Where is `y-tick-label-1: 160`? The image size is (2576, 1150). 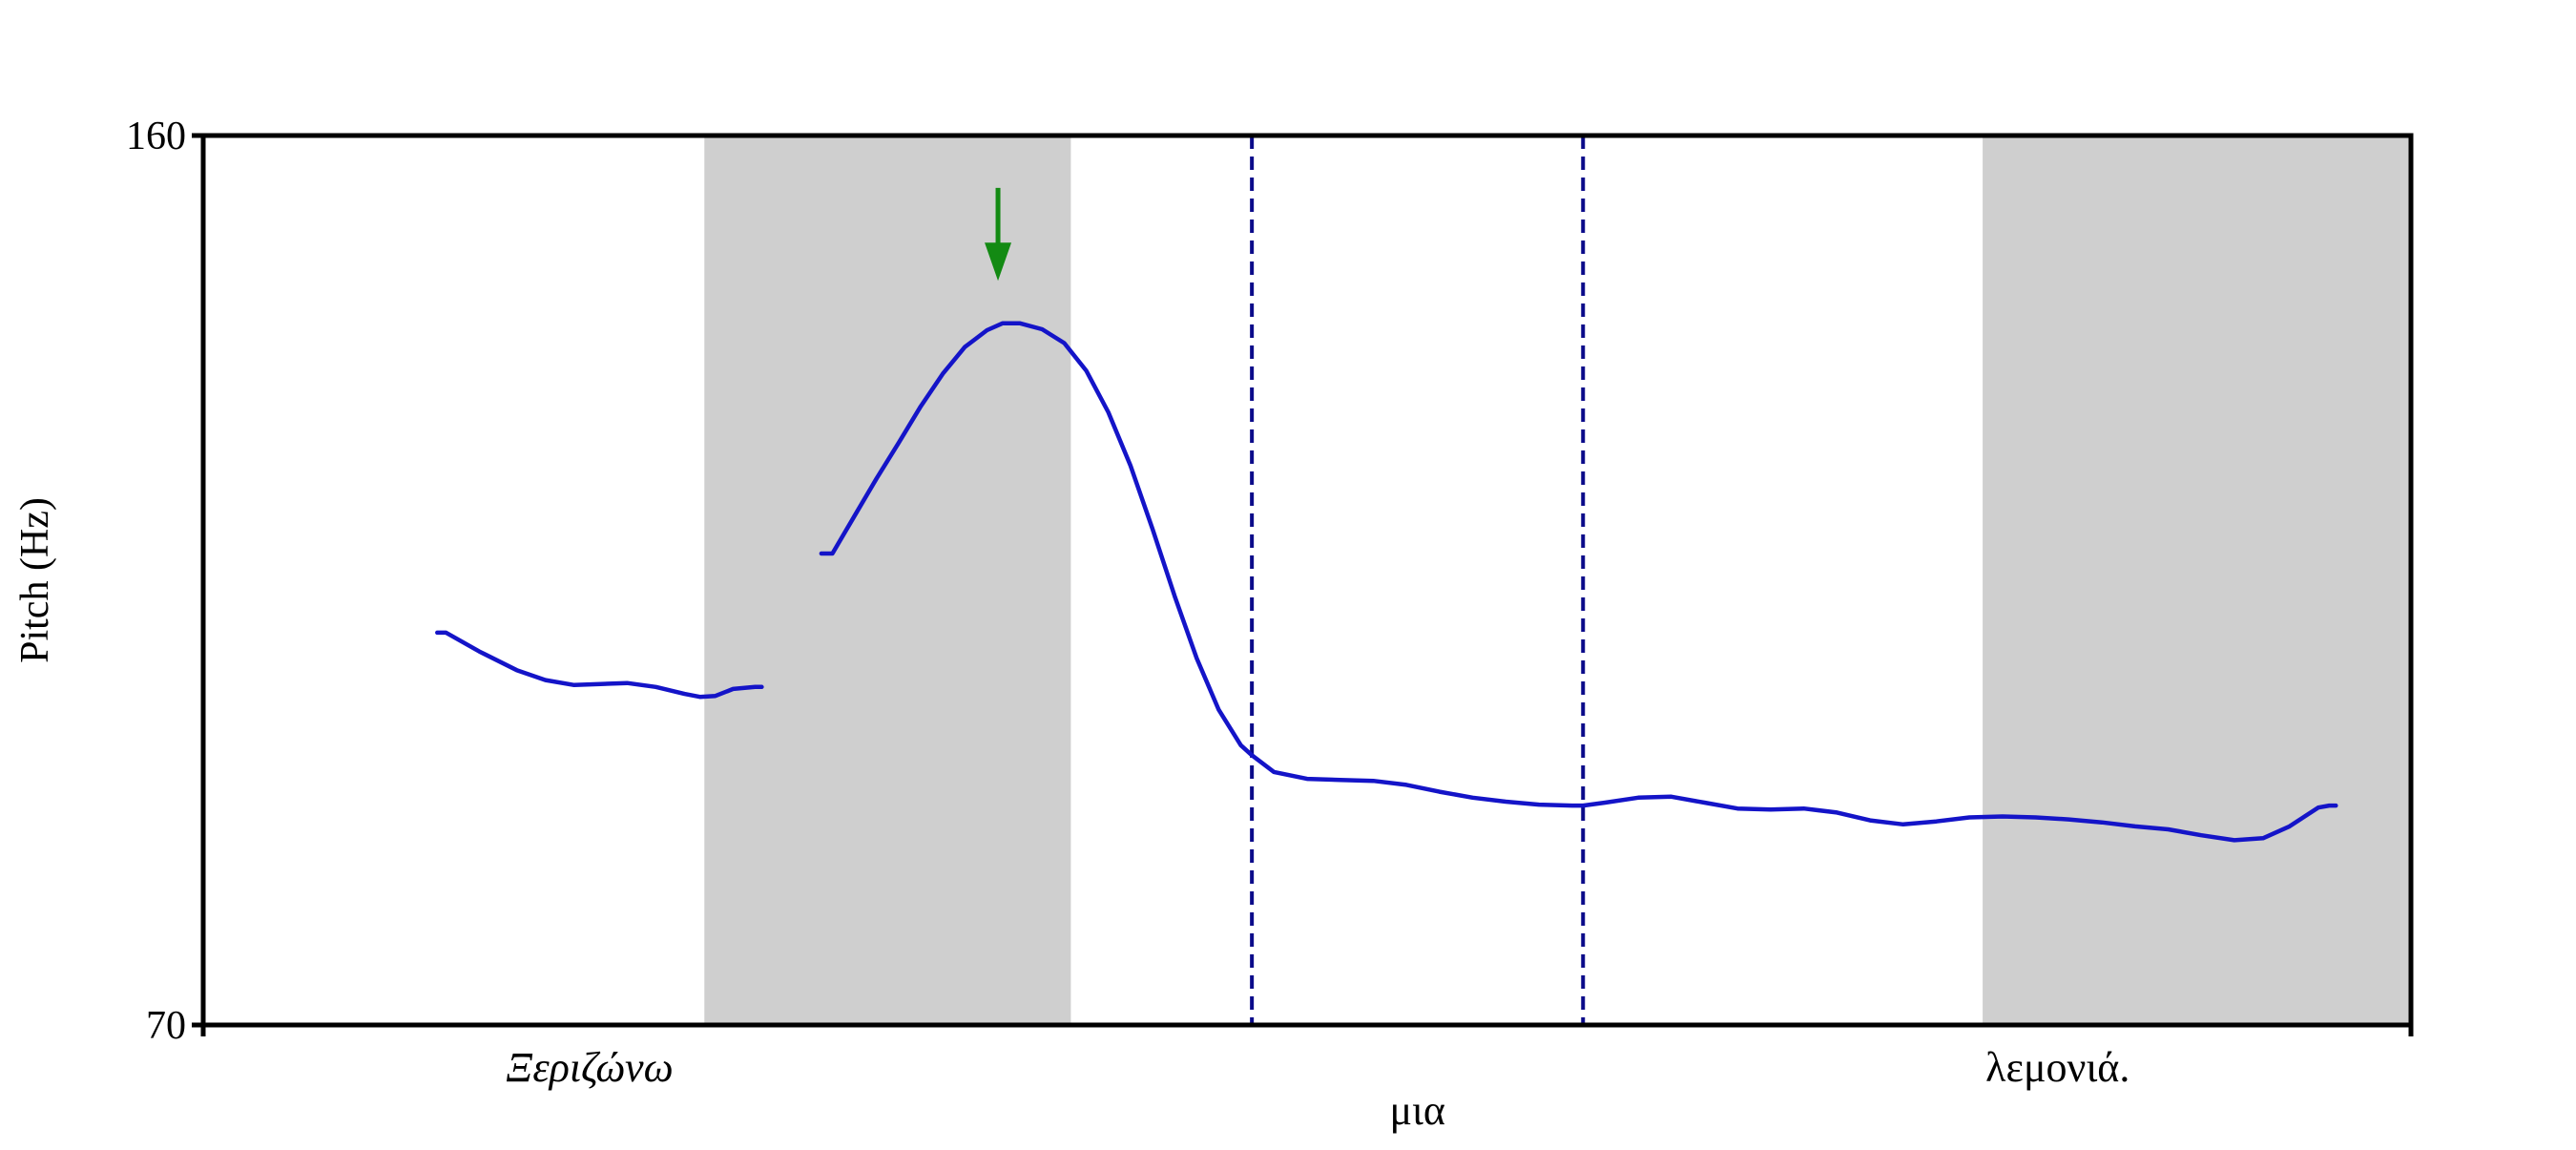 y-tick-label-1: 160 is located at coordinates (156, 136).